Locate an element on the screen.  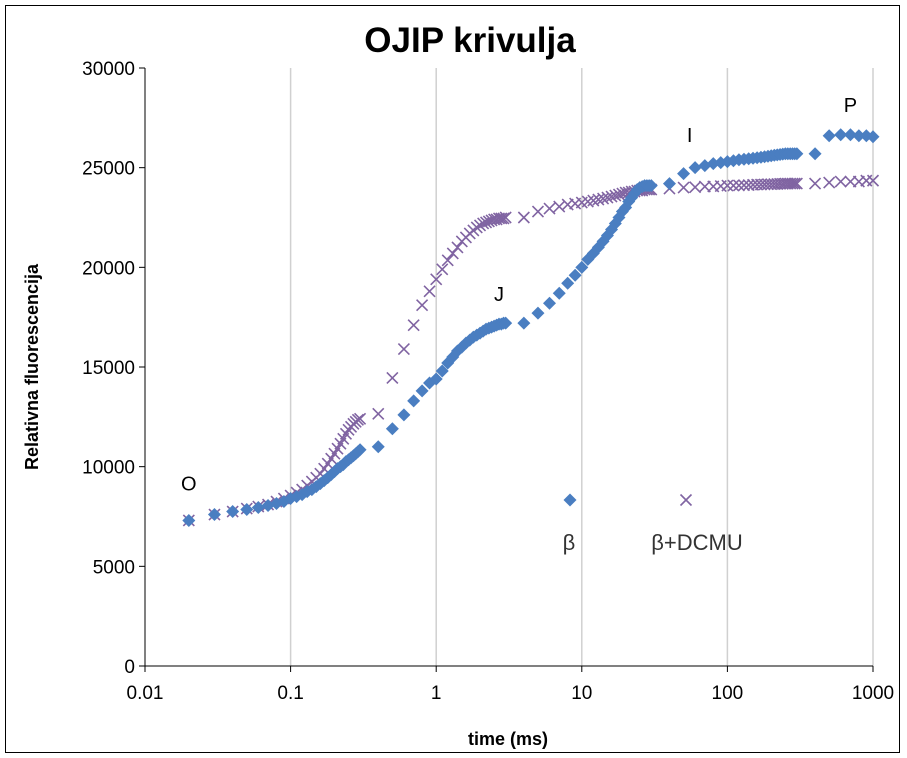
y-tick-label: 5000 is located at coordinates (114, 567).